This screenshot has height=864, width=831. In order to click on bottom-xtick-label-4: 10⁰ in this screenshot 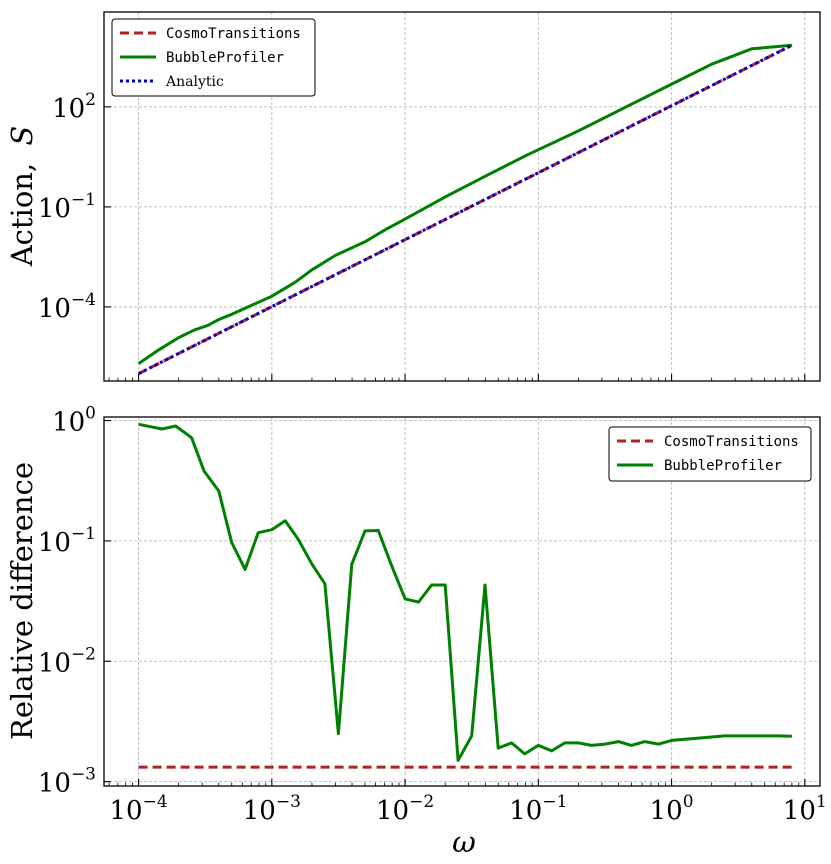, I will do `click(672, 809)`.